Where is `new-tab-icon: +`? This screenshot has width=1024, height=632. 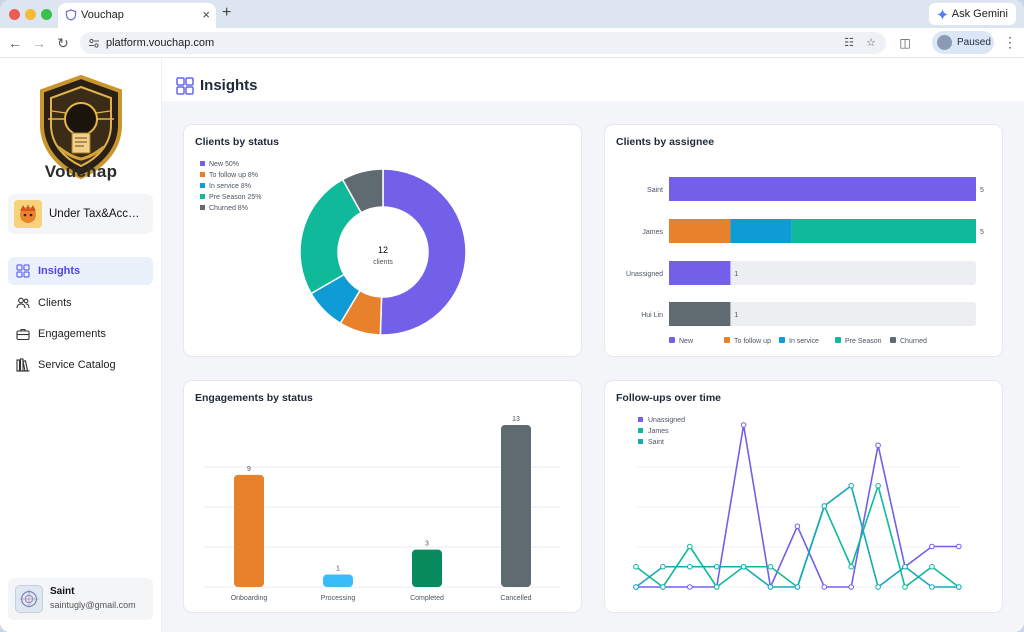 new-tab-icon: + is located at coordinates (227, 12).